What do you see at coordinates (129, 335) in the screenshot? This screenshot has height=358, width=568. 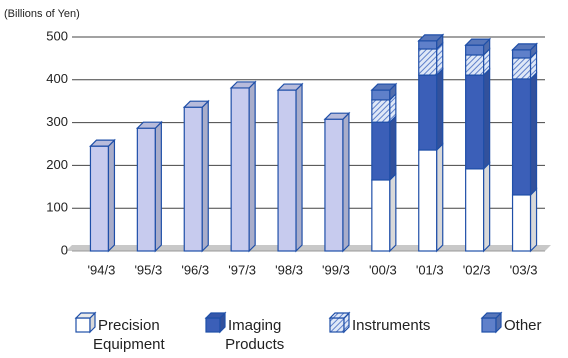 I see `legend-label: Precision Equipment` at bounding box center [129, 335].